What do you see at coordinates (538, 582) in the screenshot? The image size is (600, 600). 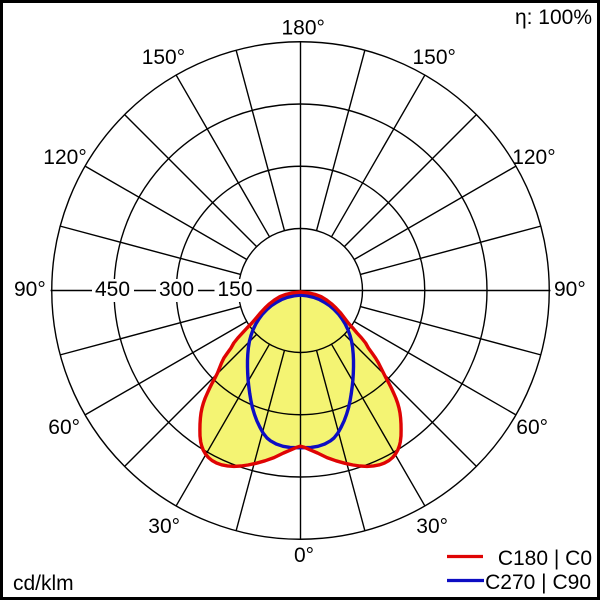 I see `svg-text: C270 | C90` at bounding box center [538, 582].